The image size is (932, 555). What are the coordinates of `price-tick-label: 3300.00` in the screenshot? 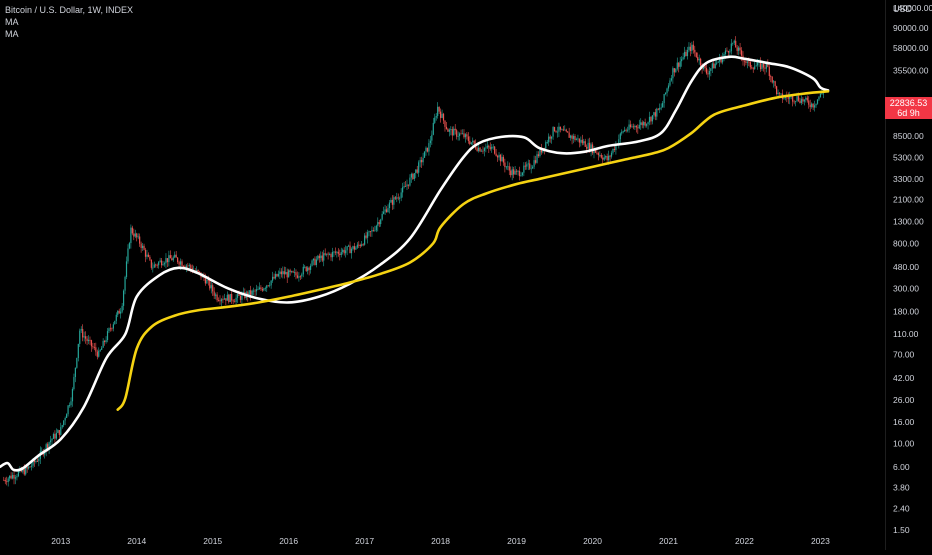 It's located at (908, 179).